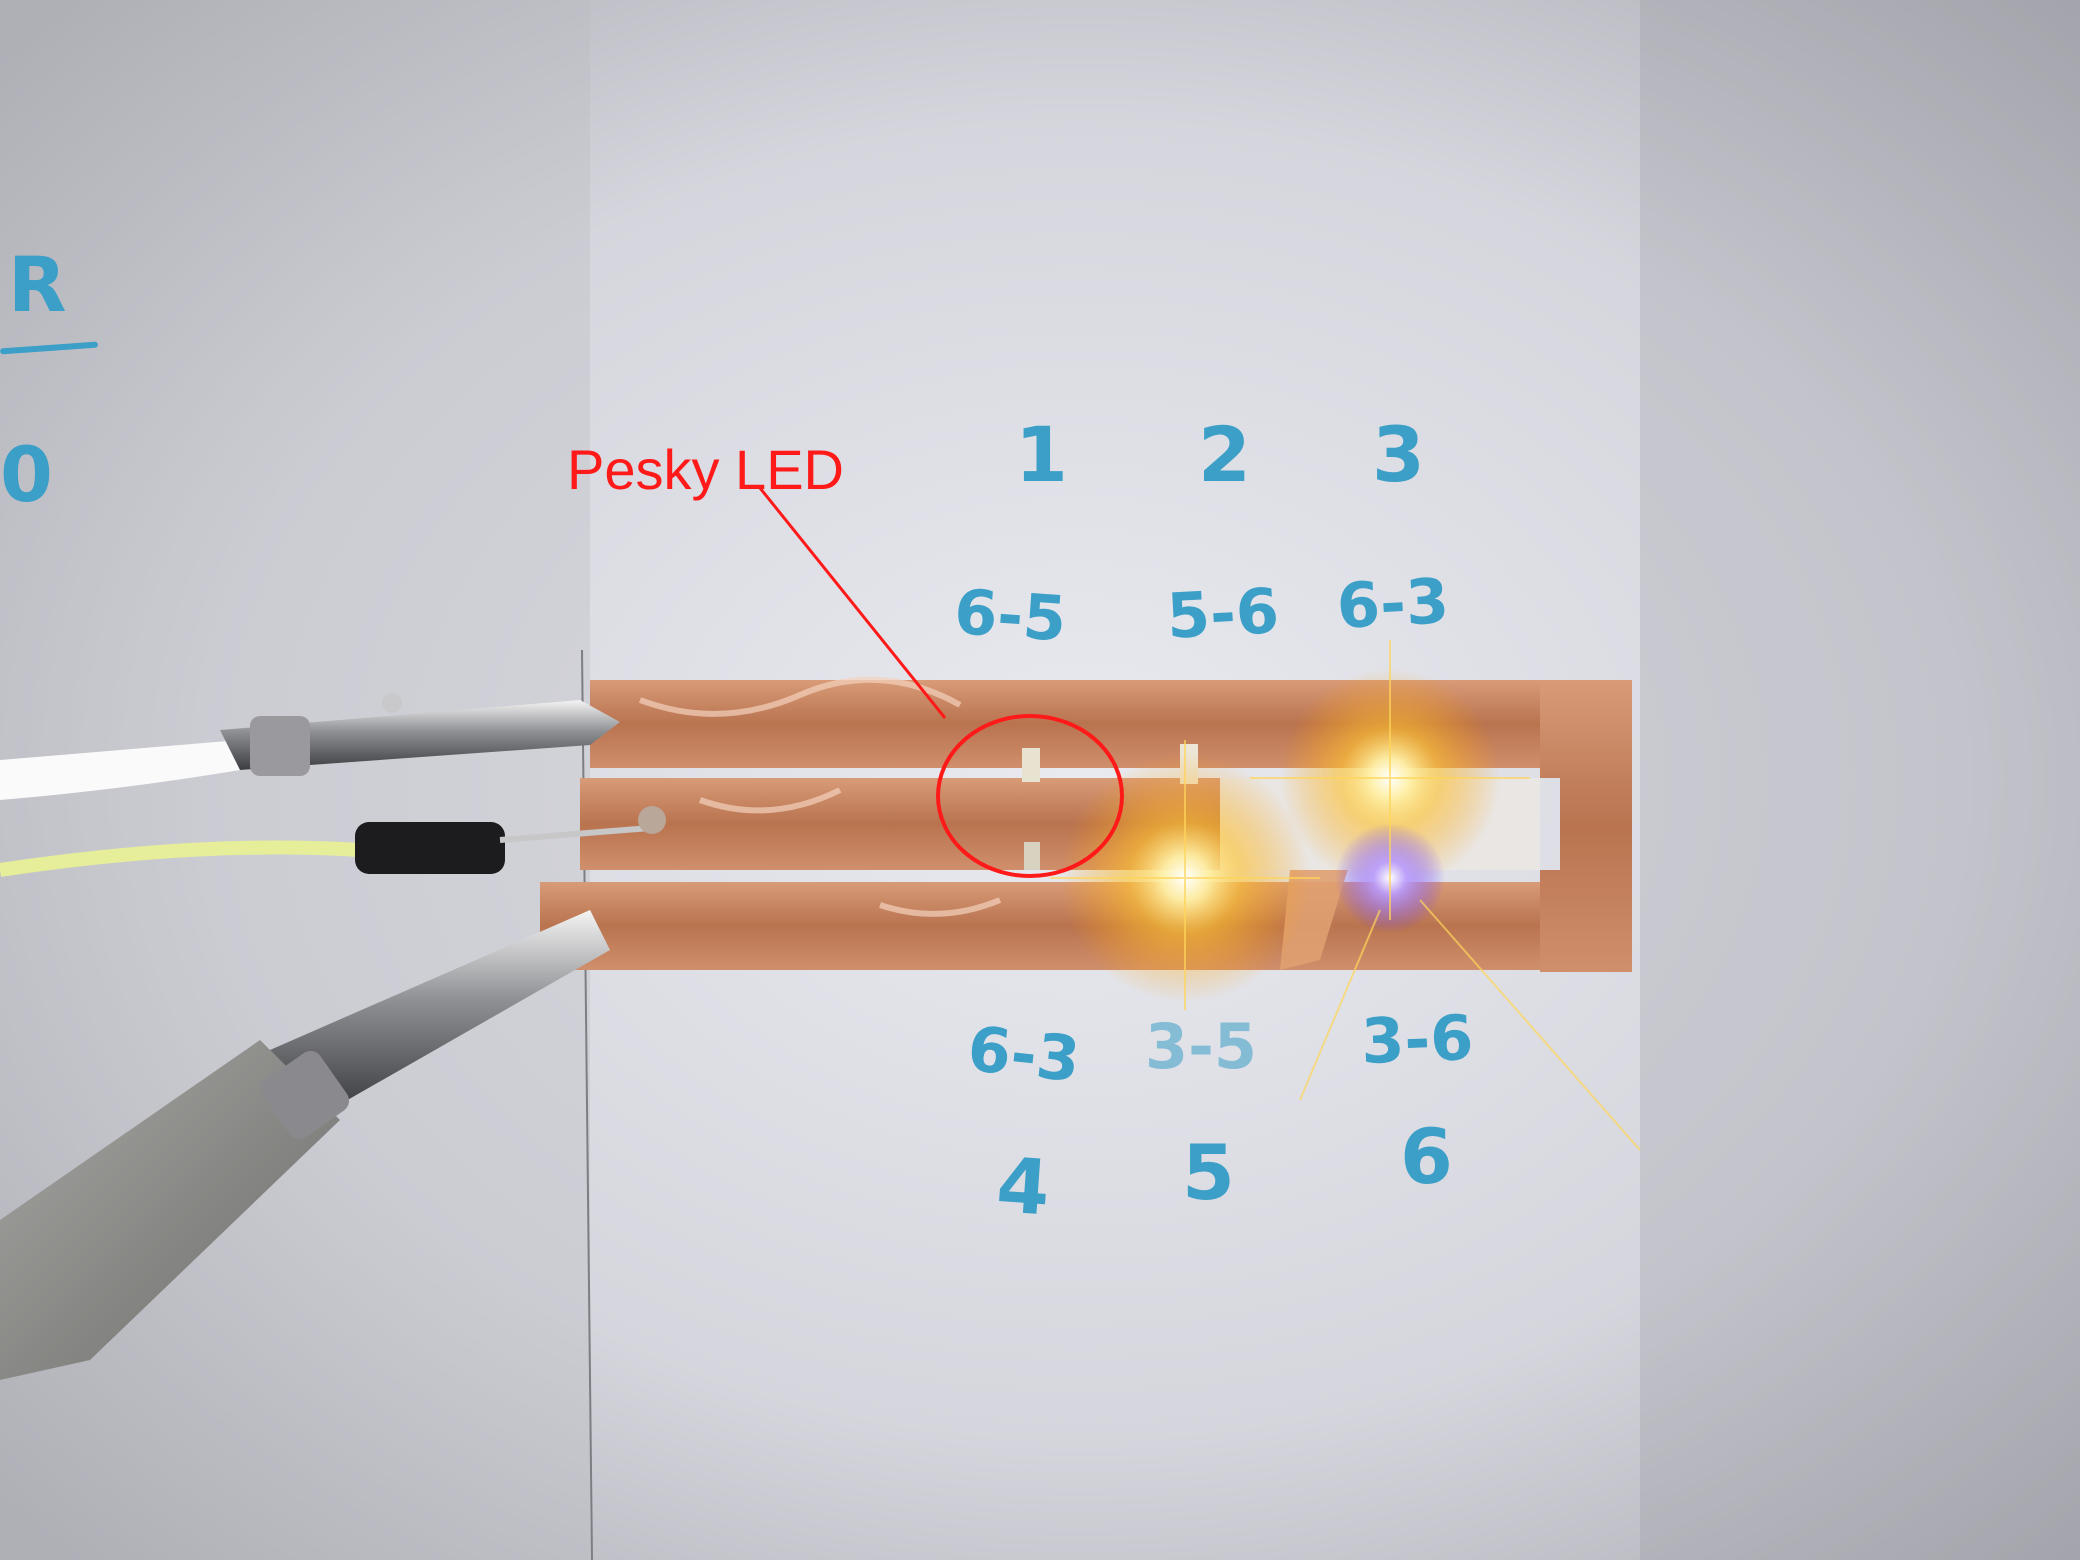 This screenshot has width=2080, height=1560. What do you see at coordinates (820, 796) in the screenshot?
I see `copper-sheen` at bounding box center [820, 796].